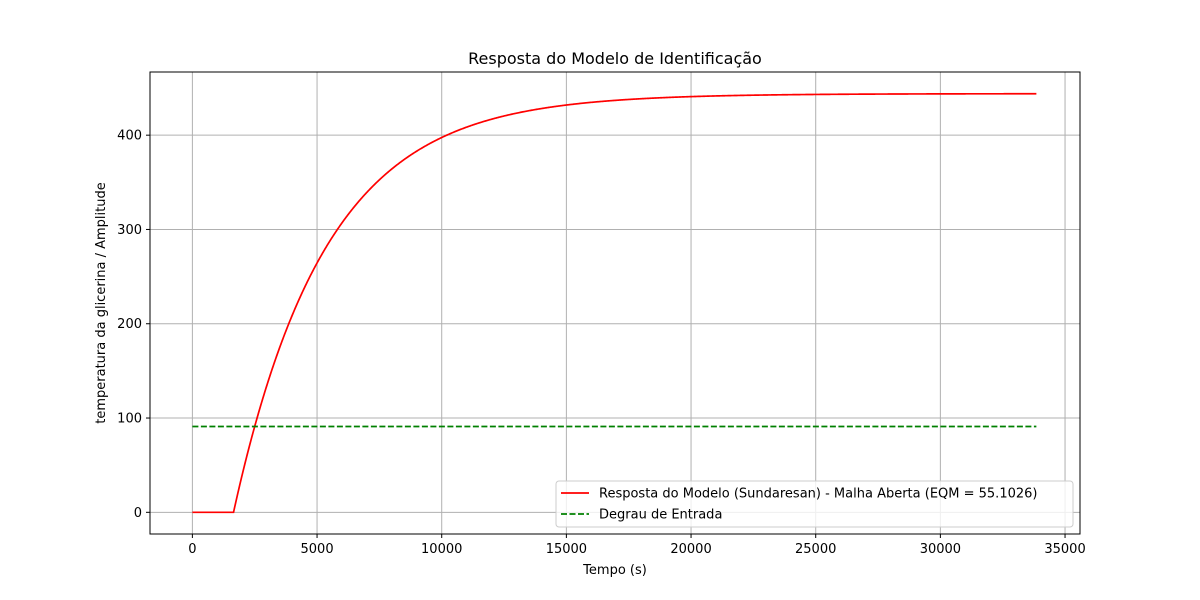 Image resolution: width=1200 pixels, height=600 pixels. What do you see at coordinates (129, 136) in the screenshot?
I see `y-tick-label: 400` at bounding box center [129, 136].